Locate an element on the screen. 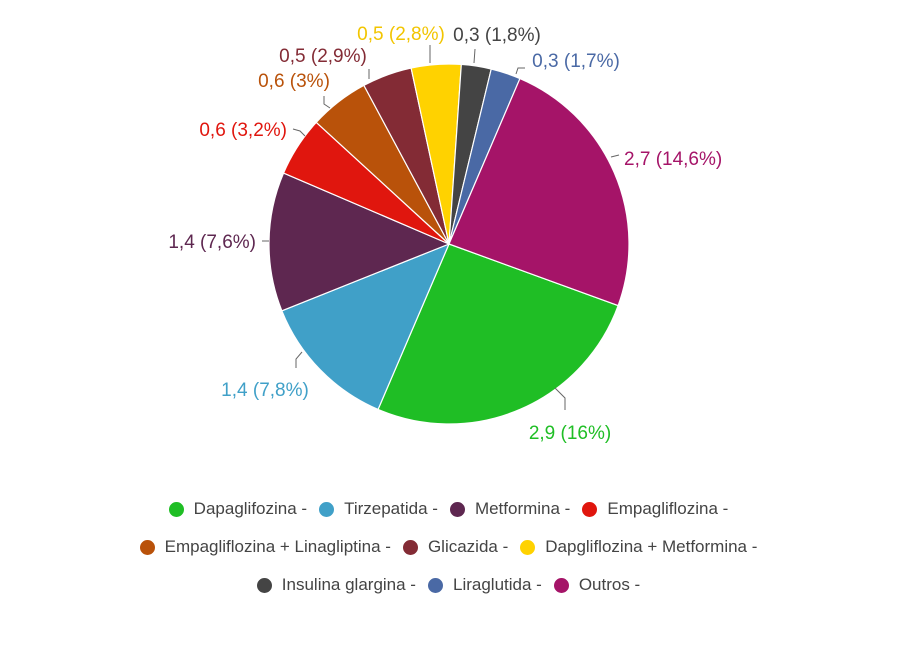  legend-item: Dapgliflozina + Metformina - is located at coordinates (638, 547).